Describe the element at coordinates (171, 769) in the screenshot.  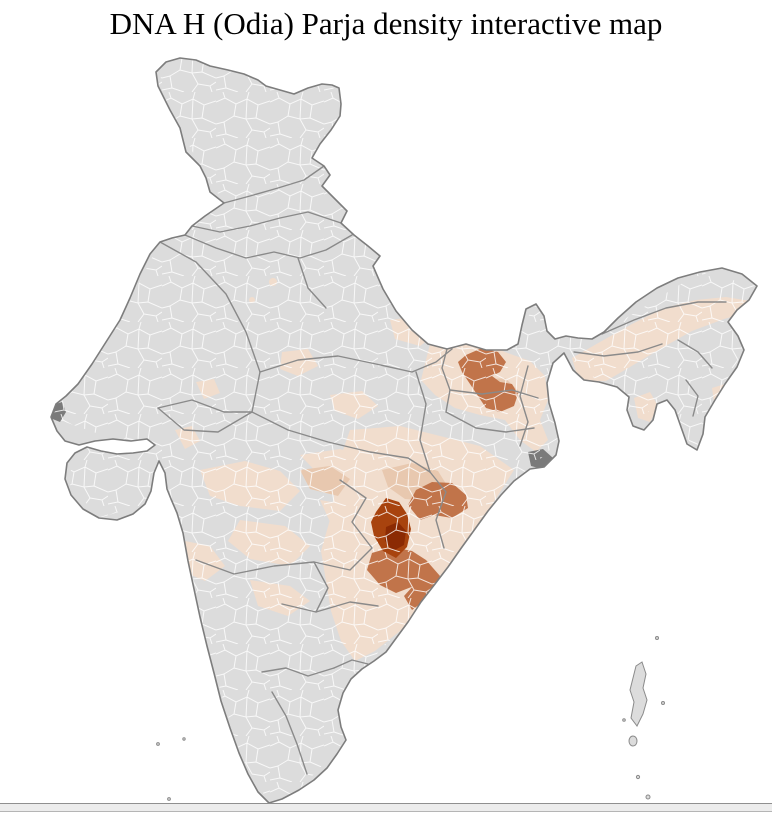
I see `lakshadweep-islands` at that location.